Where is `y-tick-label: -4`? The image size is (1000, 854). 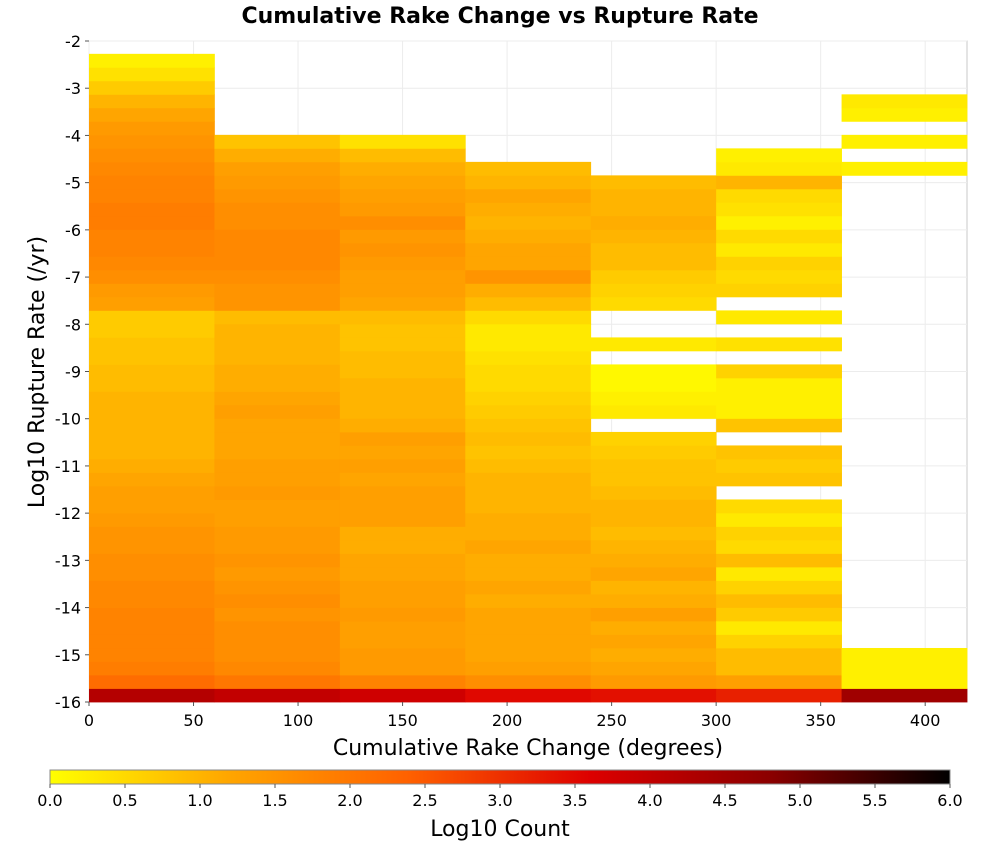
y-tick-label: -4 is located at coordinates (73, 135).